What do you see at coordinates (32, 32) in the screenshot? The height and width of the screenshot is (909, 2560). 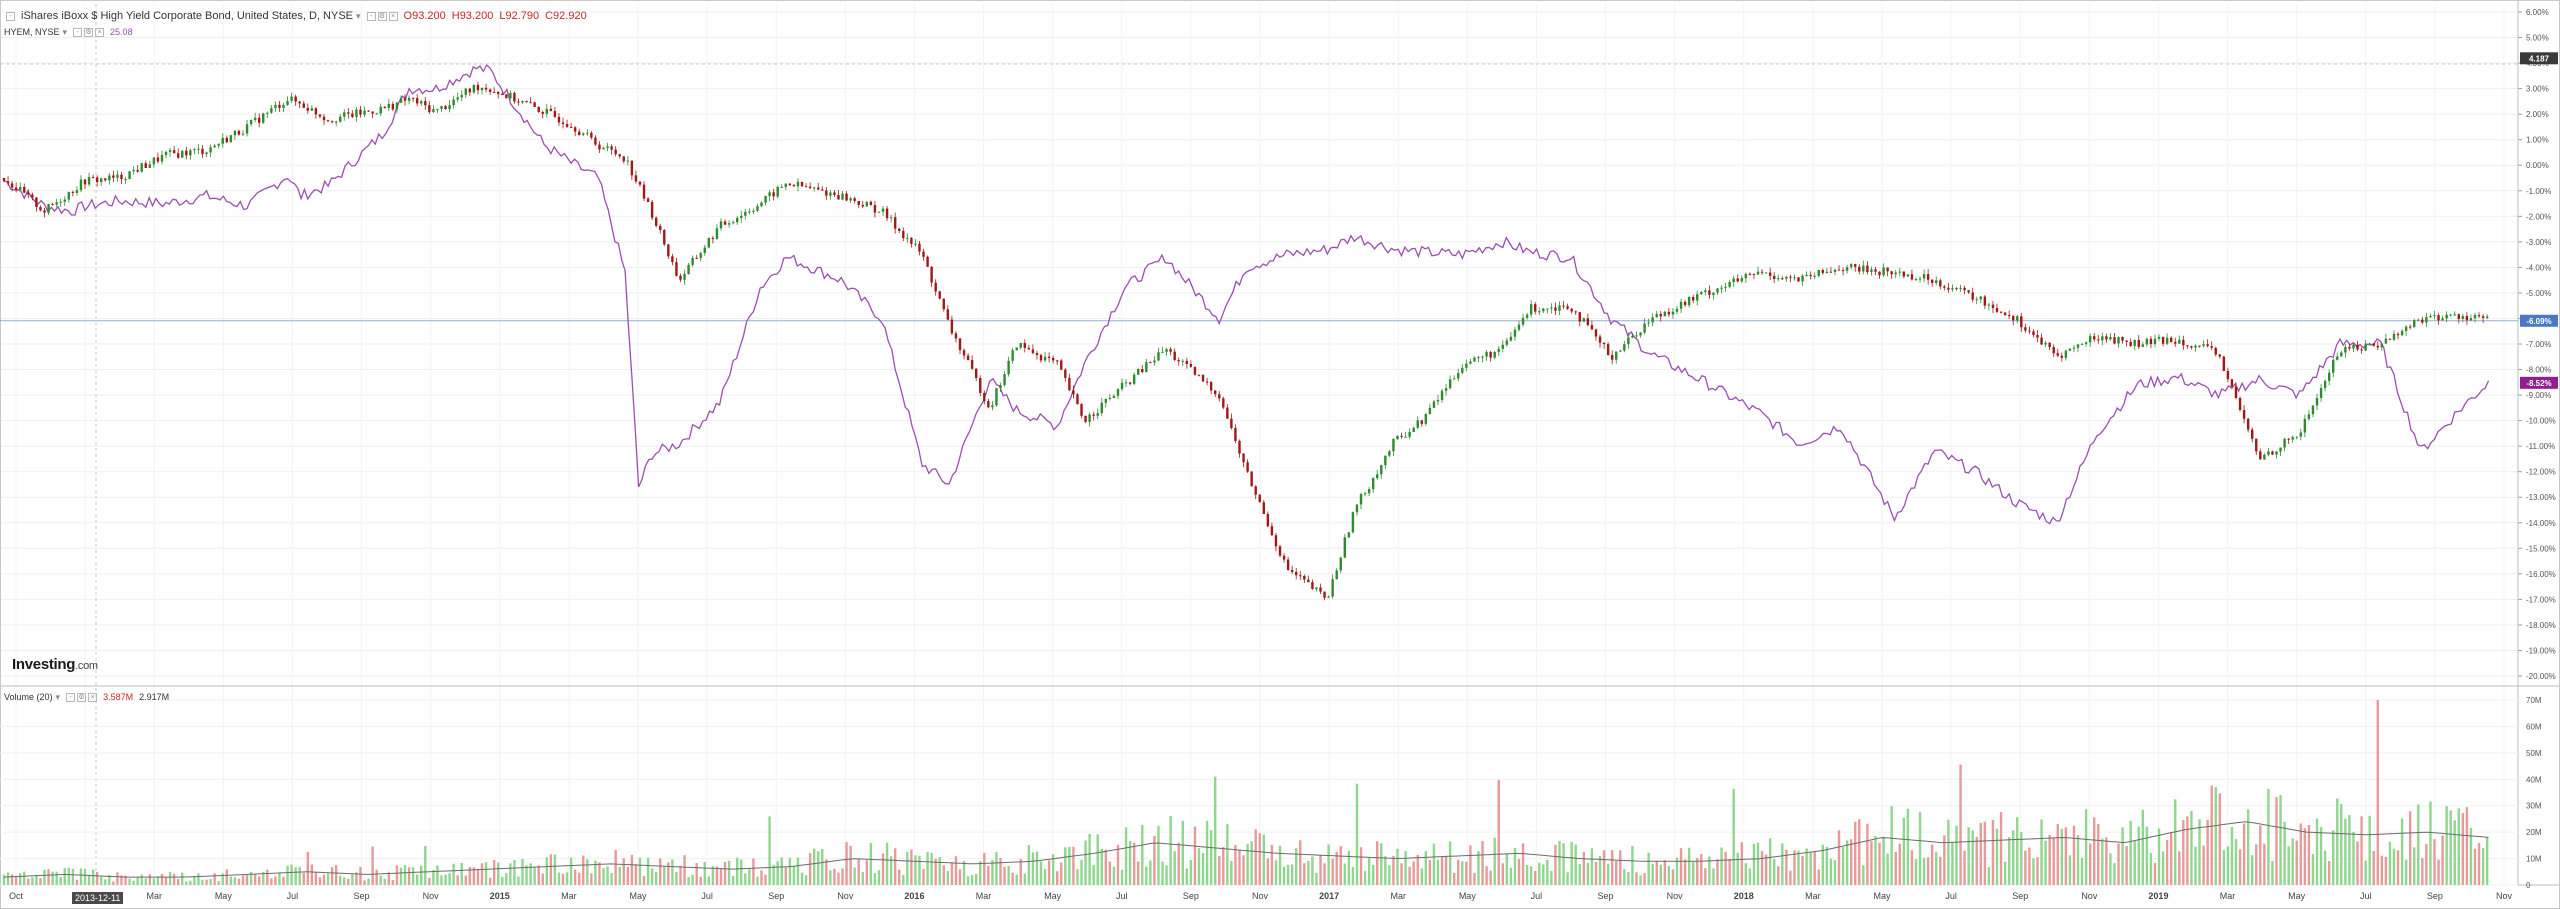 I see `compare-series-label: HYEM, NYSE` at bounding box center [32, 32].